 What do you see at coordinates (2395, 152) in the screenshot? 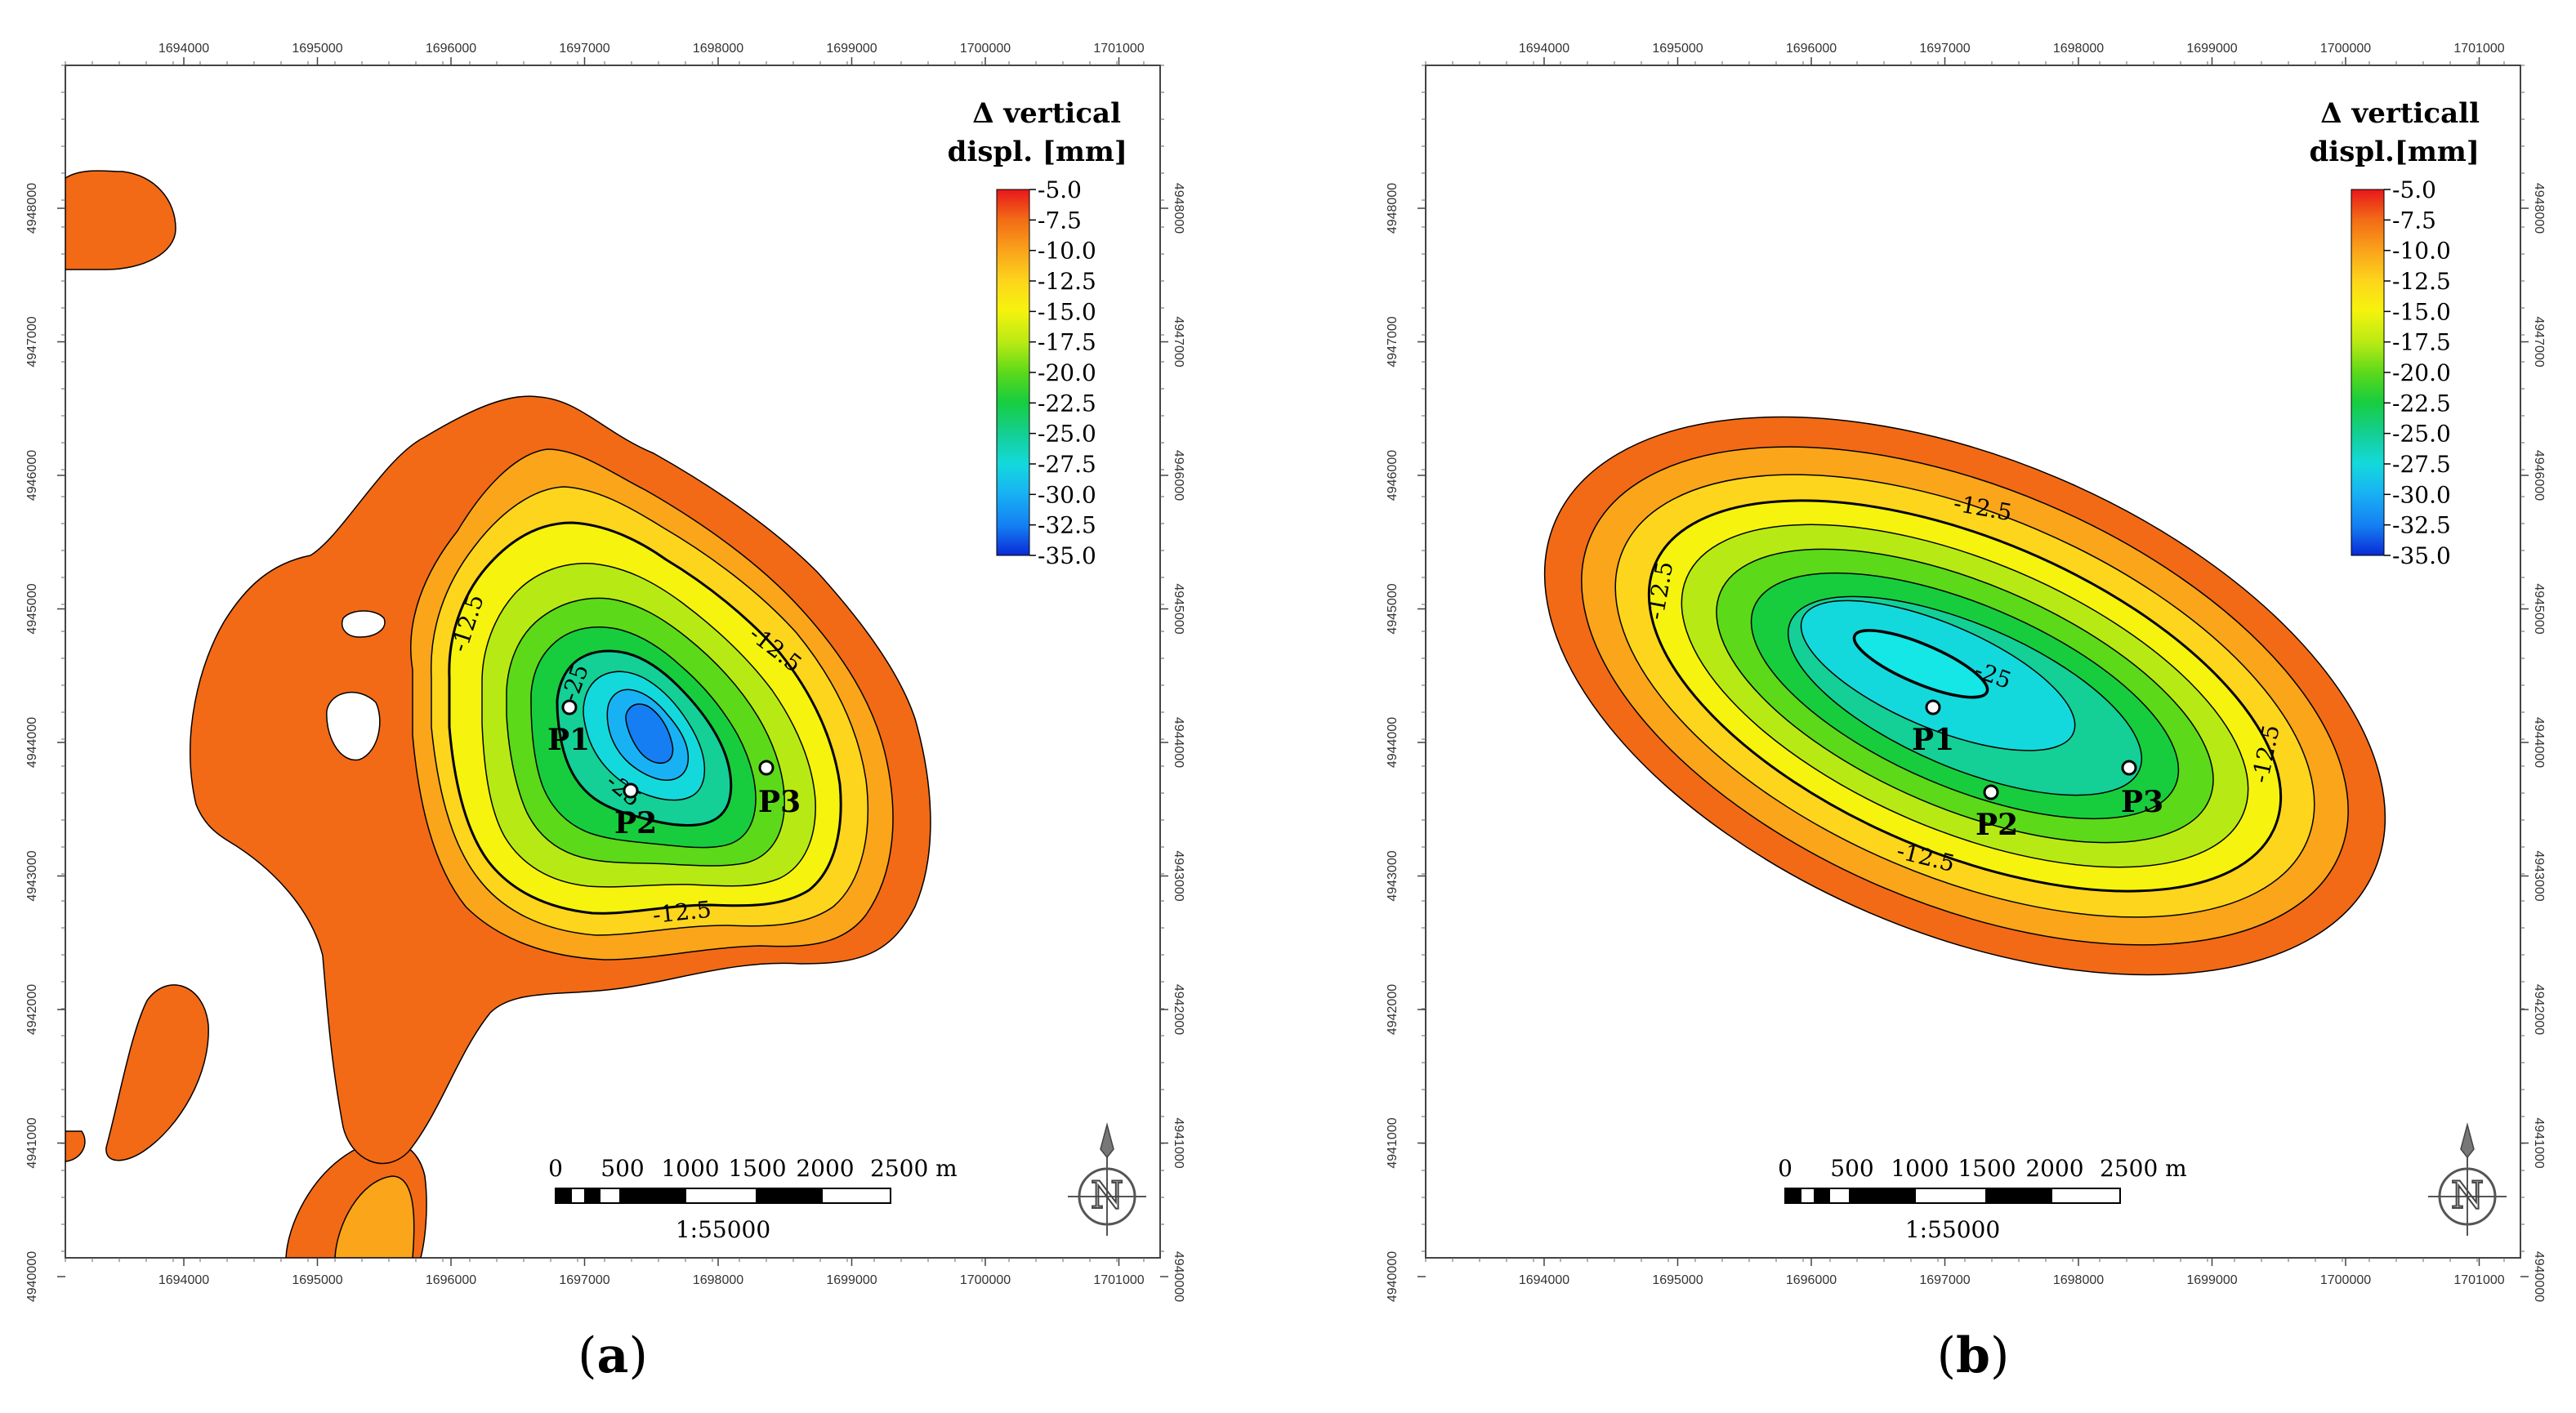
I see `legend-title-line-2: displ.[mm]` at bounding box center [2395, 152].